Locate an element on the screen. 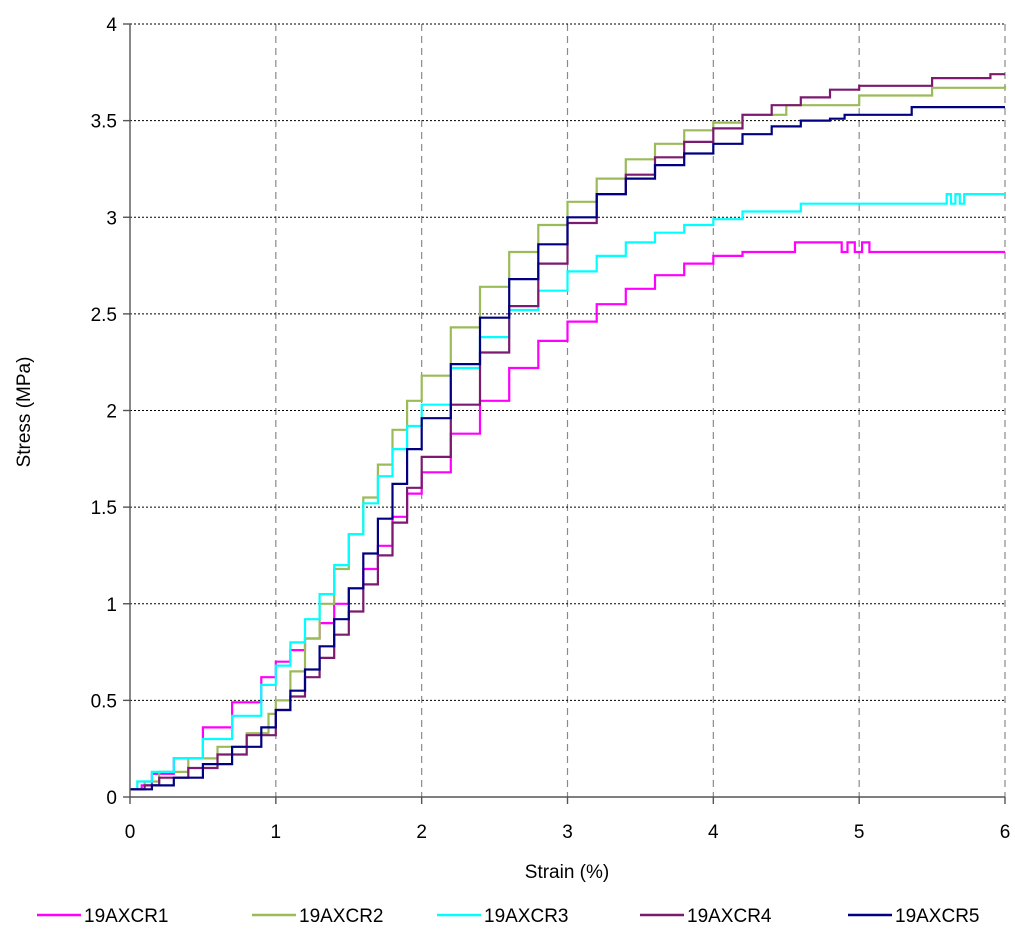 The image size is (1015, 935). x-axis-title: Strain (%) is located at coordinates (567, 872).